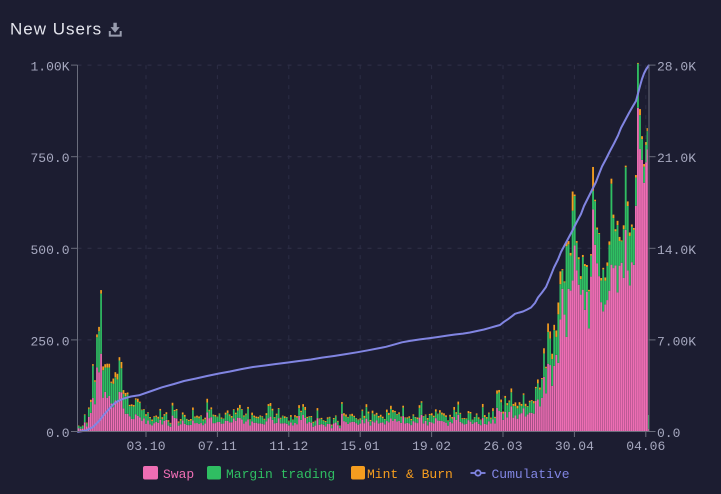  Describe the element at coordinates (360, 446) in the screenshot. I see `svg-text: 15.01` at that location.